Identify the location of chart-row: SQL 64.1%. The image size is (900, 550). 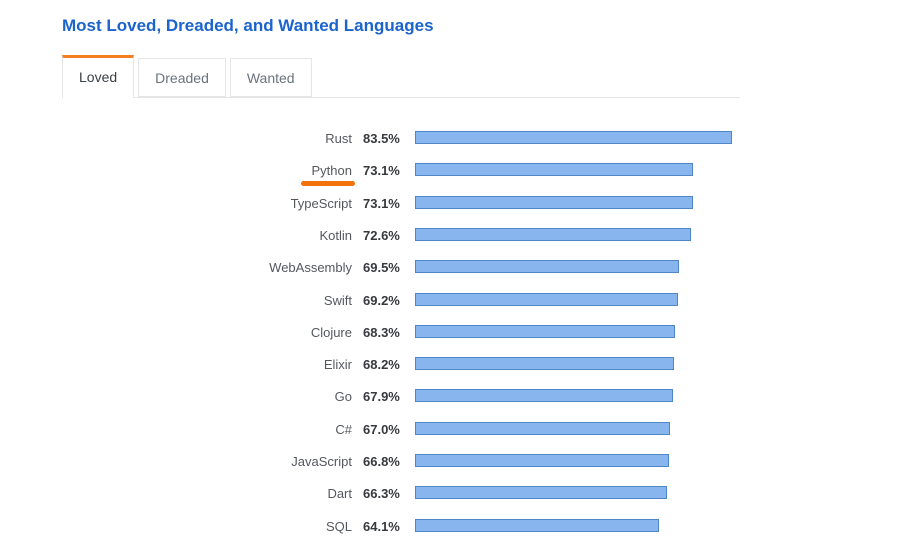
(481, 526).